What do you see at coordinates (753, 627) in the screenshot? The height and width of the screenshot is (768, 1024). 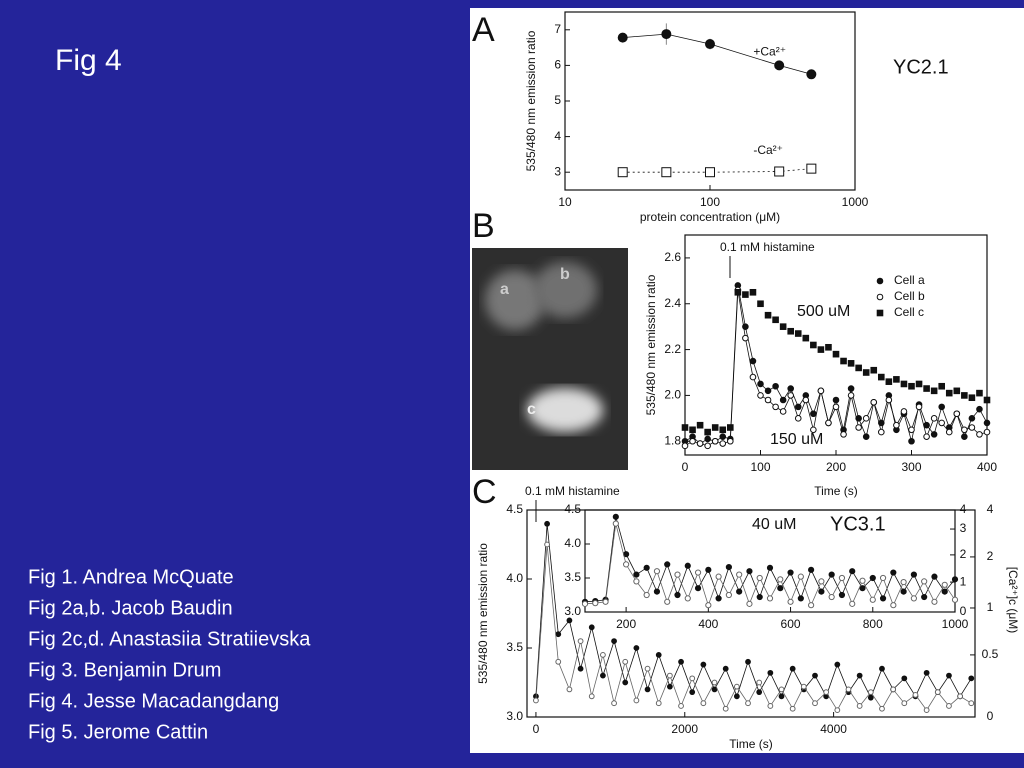 I see `series-line` at bounding box center [753, 627].